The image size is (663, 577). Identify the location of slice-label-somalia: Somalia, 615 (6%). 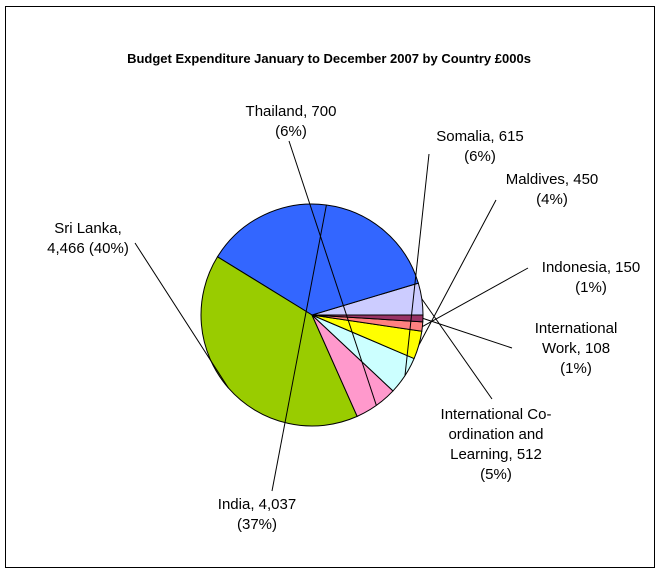
(480, 146).